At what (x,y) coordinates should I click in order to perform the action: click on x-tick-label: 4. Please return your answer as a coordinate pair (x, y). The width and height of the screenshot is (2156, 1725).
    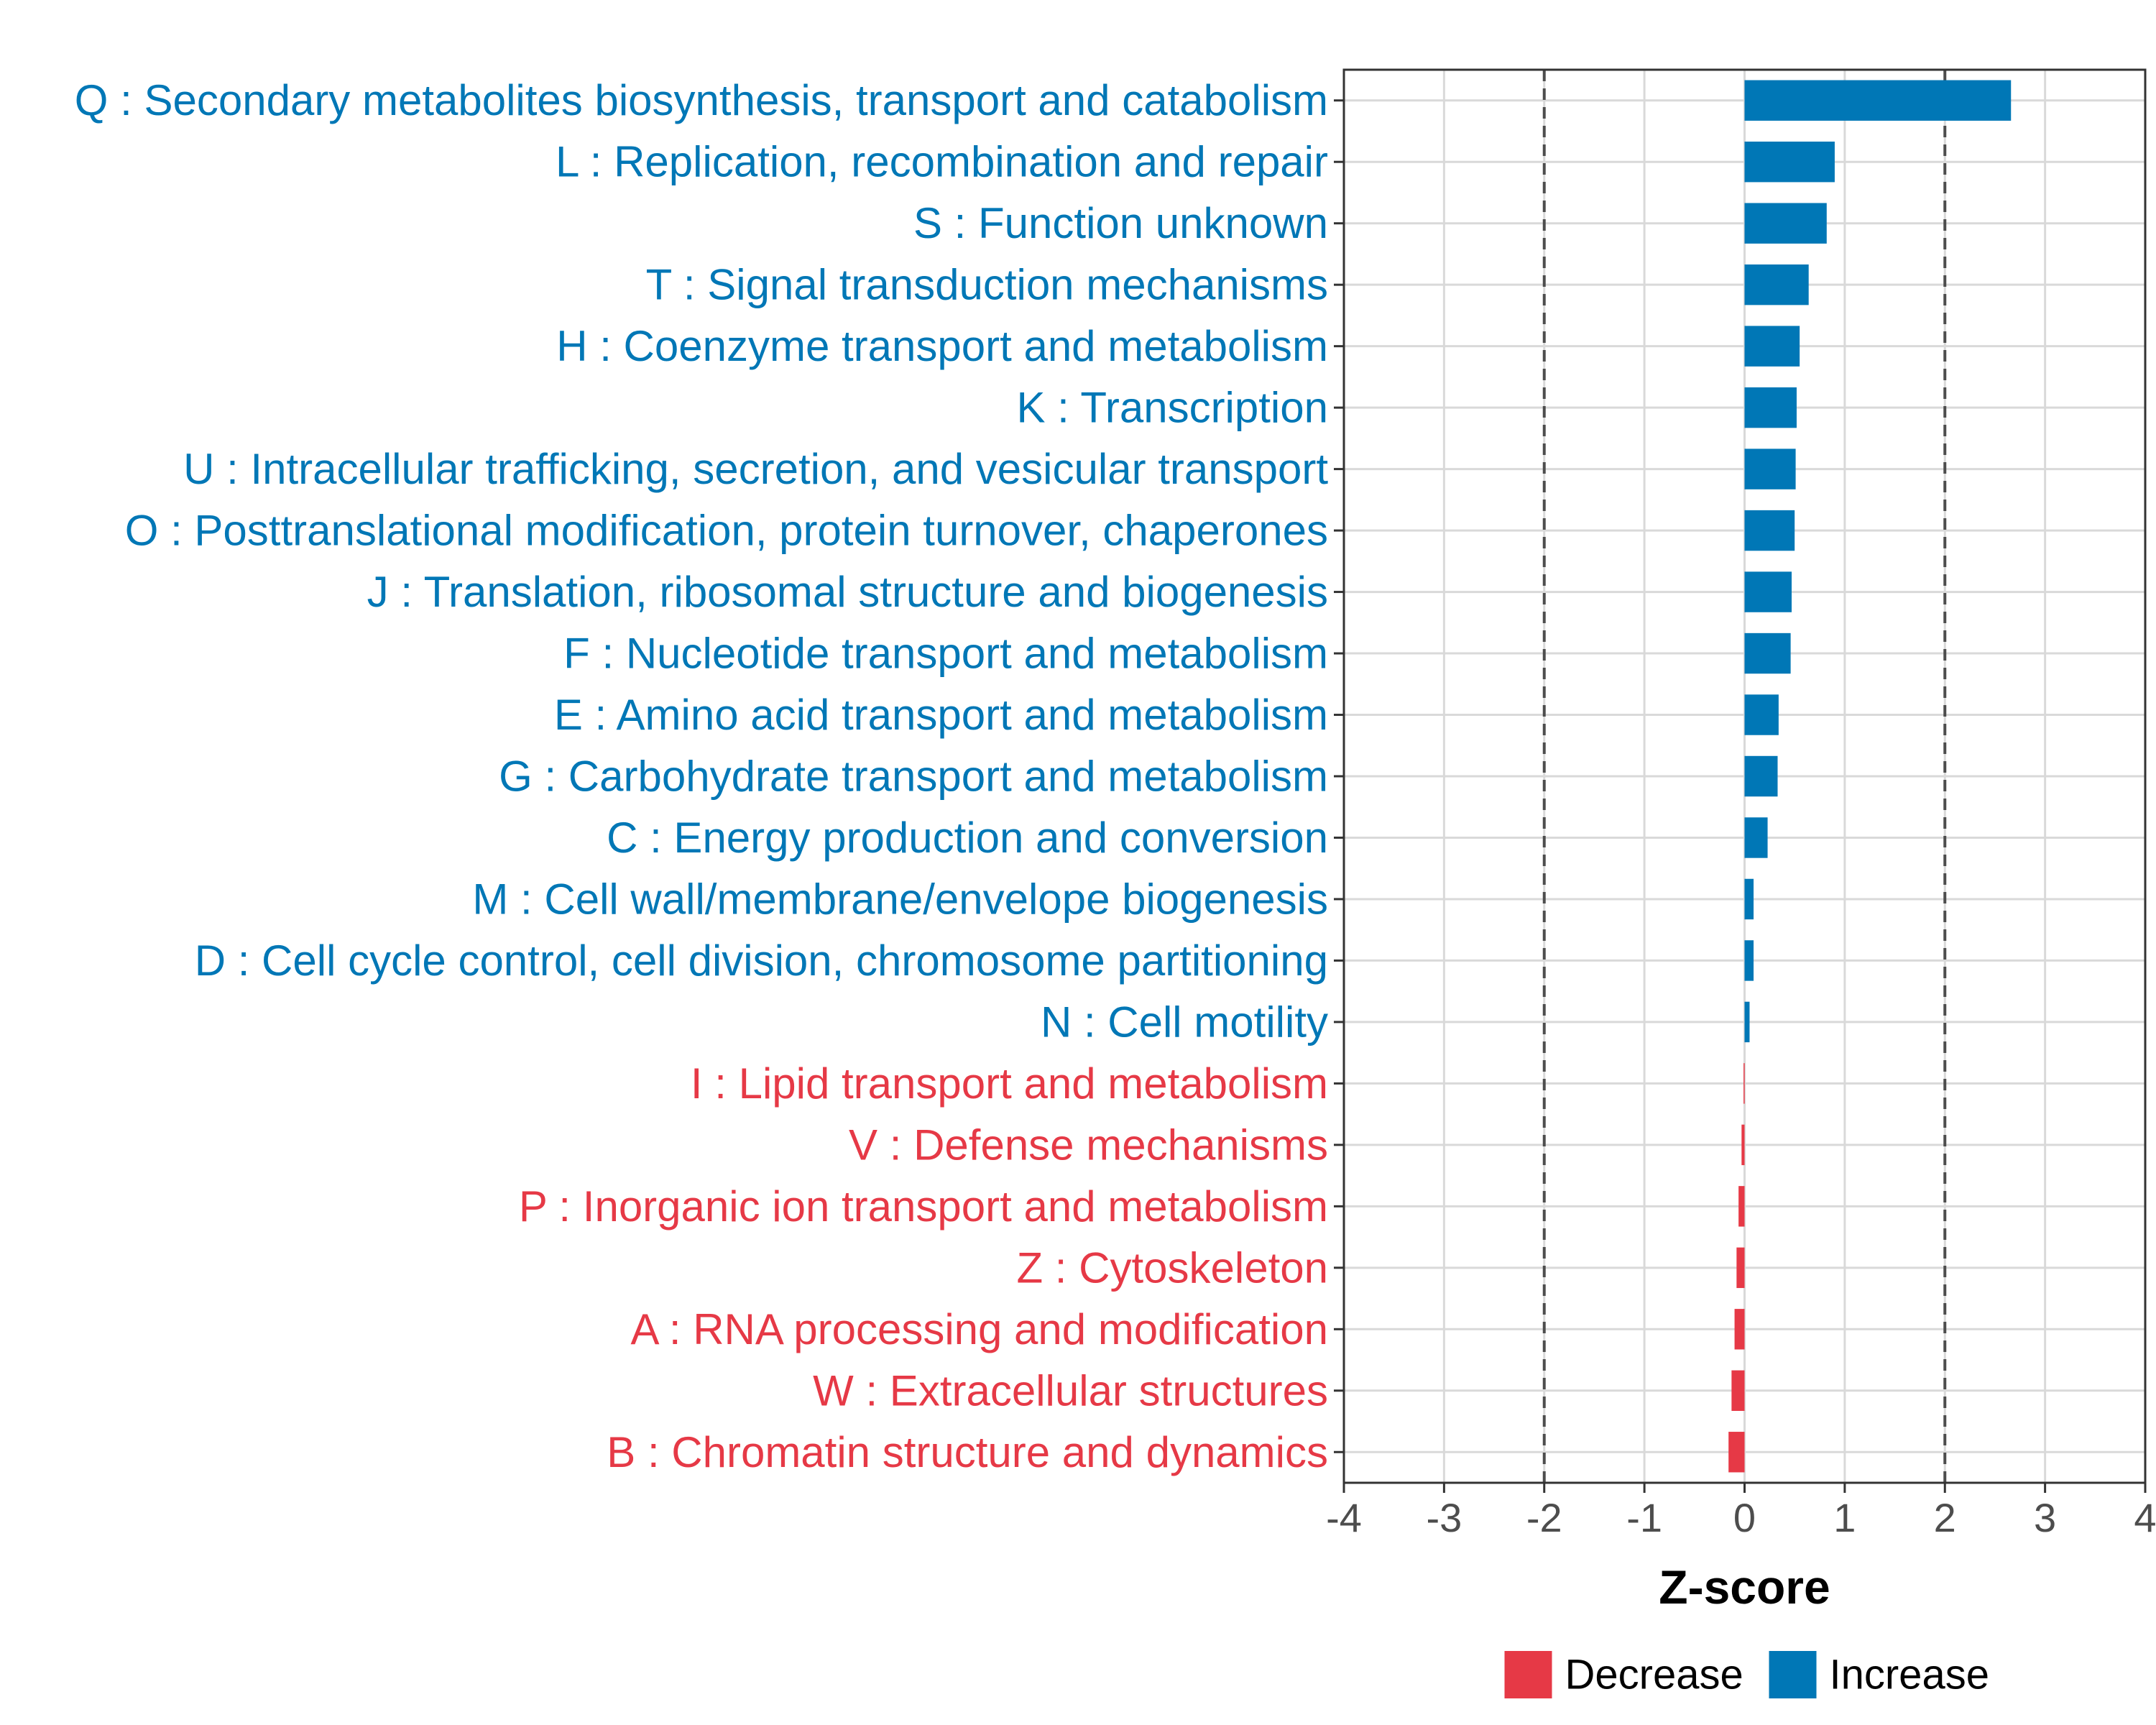
    Looking at the image, I should click on (2145, 1517).